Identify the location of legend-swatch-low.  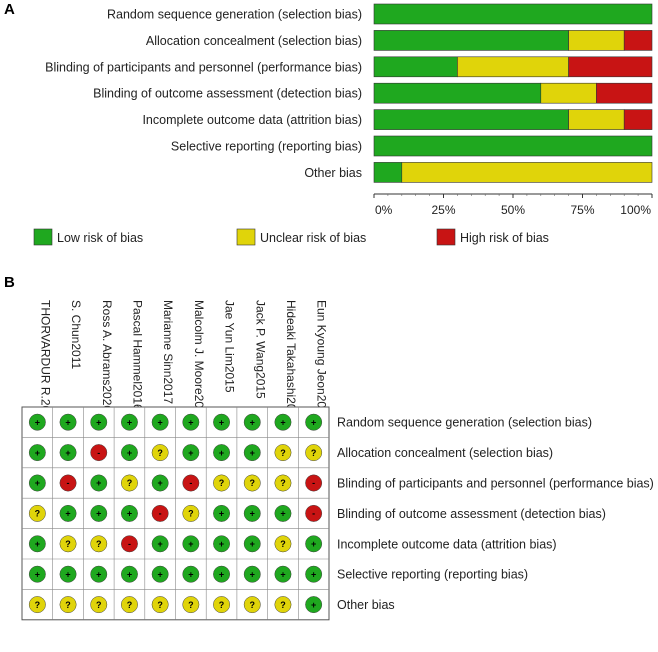
(43, 237).